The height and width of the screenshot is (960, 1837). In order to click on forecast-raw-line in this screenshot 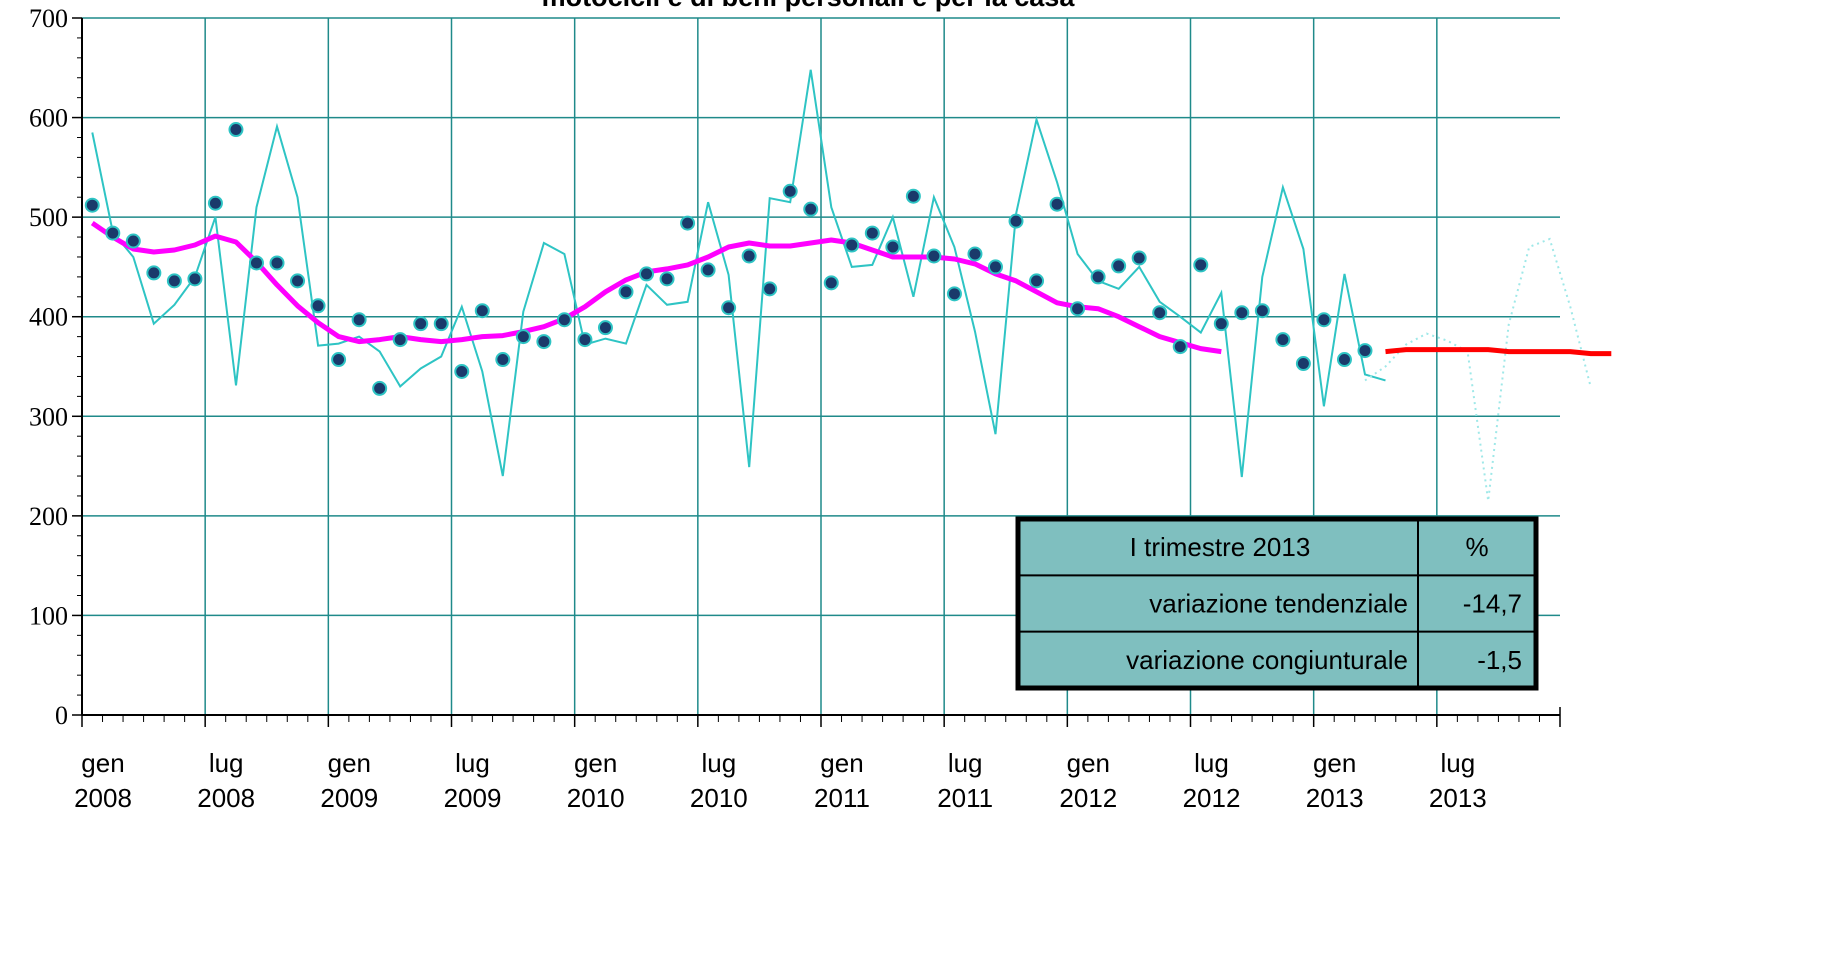, I will do `click(1478, 369)`.